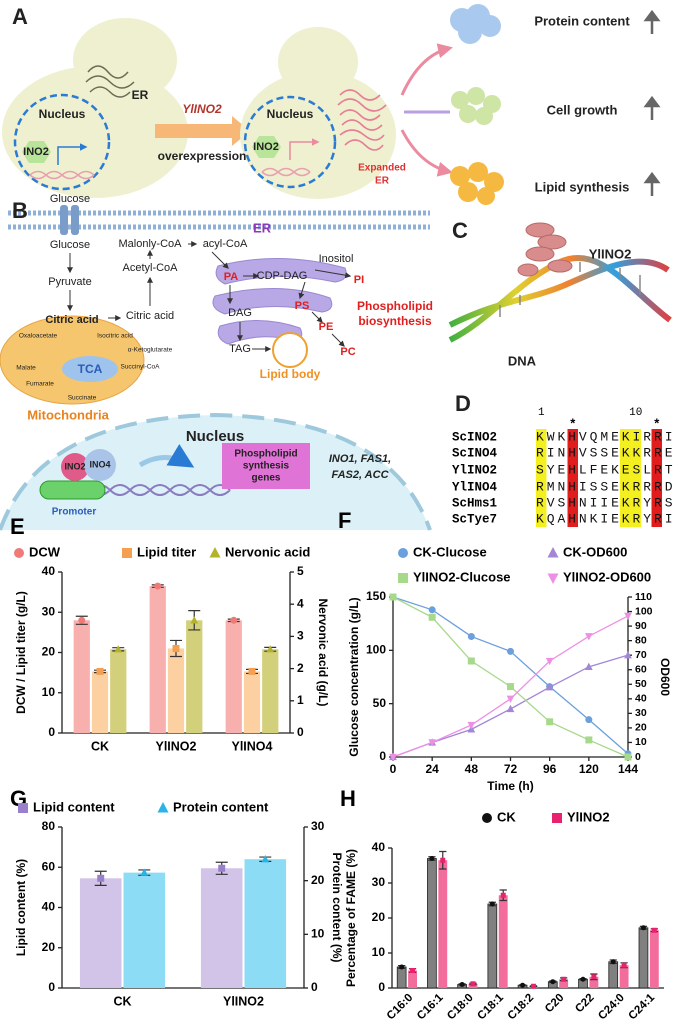 The height and width of the screenshot is (1019, 674). Describe the element at coordinates (69, 282) in the screenshot. I see `label: Pyruvate` at that location.